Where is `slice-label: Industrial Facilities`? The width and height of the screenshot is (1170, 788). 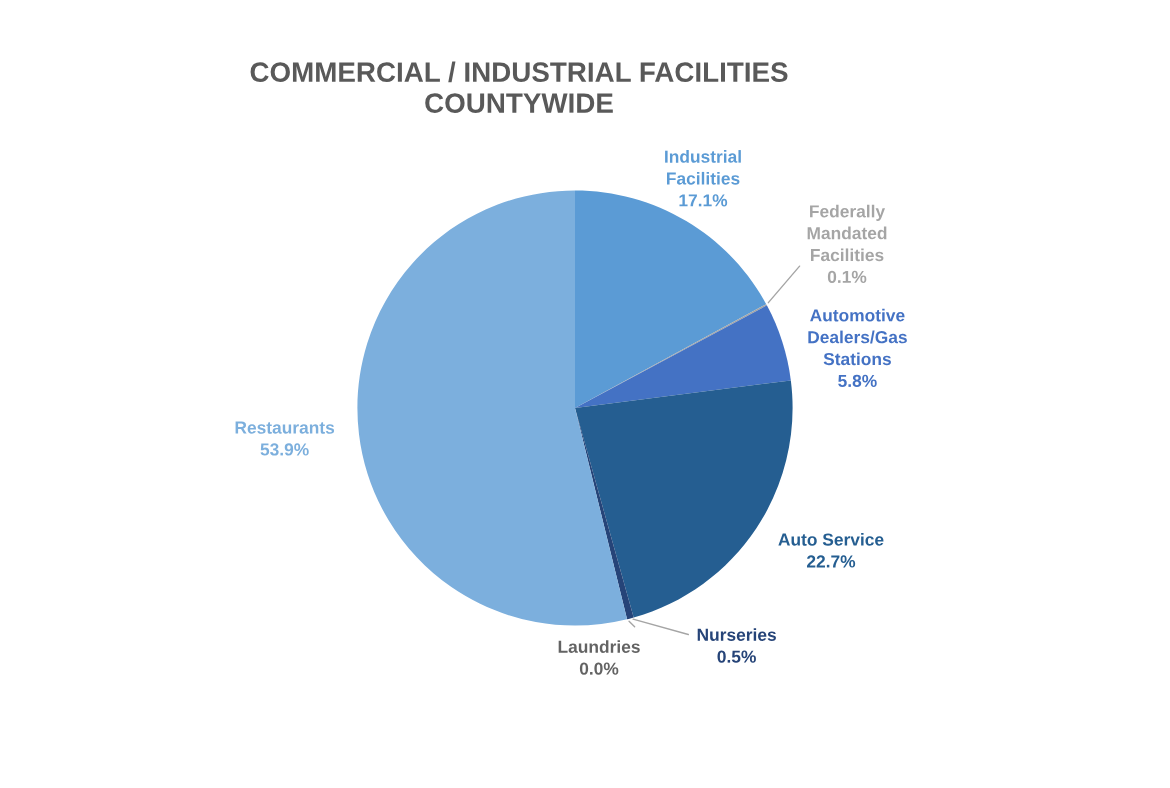 slice-label: Industrial Facilities is located at coordinates (703, 167).